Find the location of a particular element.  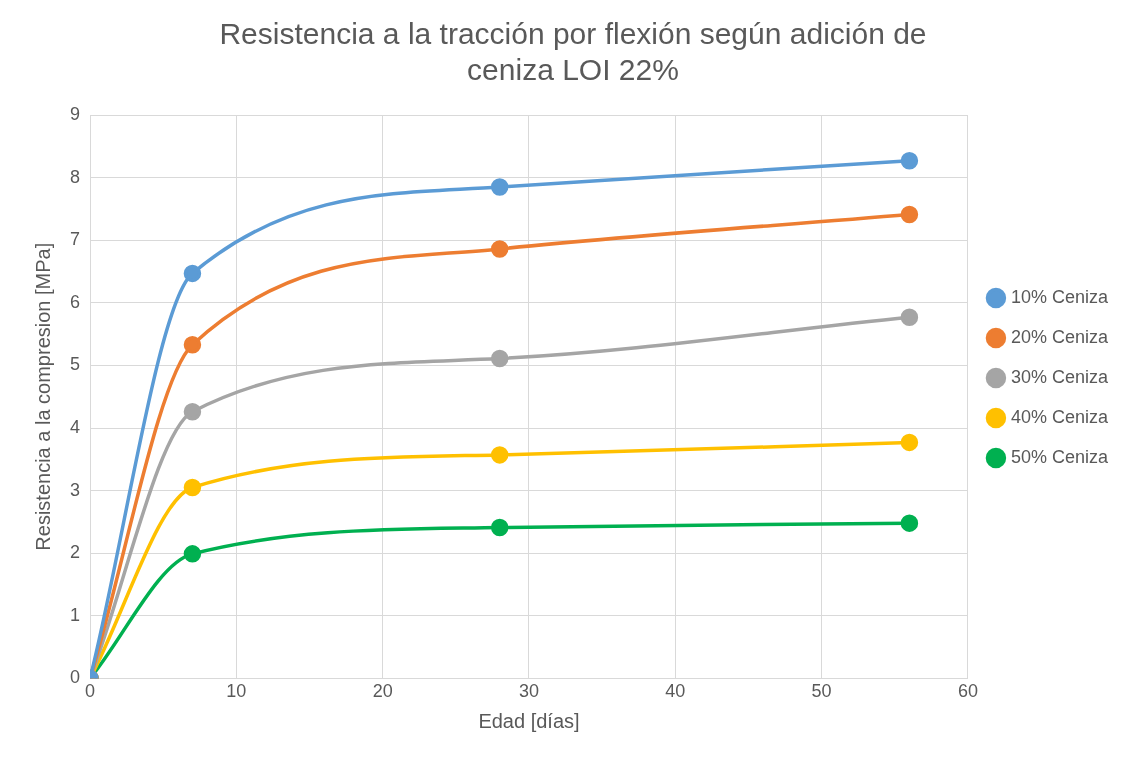

legend-label: 10% Ceniza is located at coordinates (1059, 296).